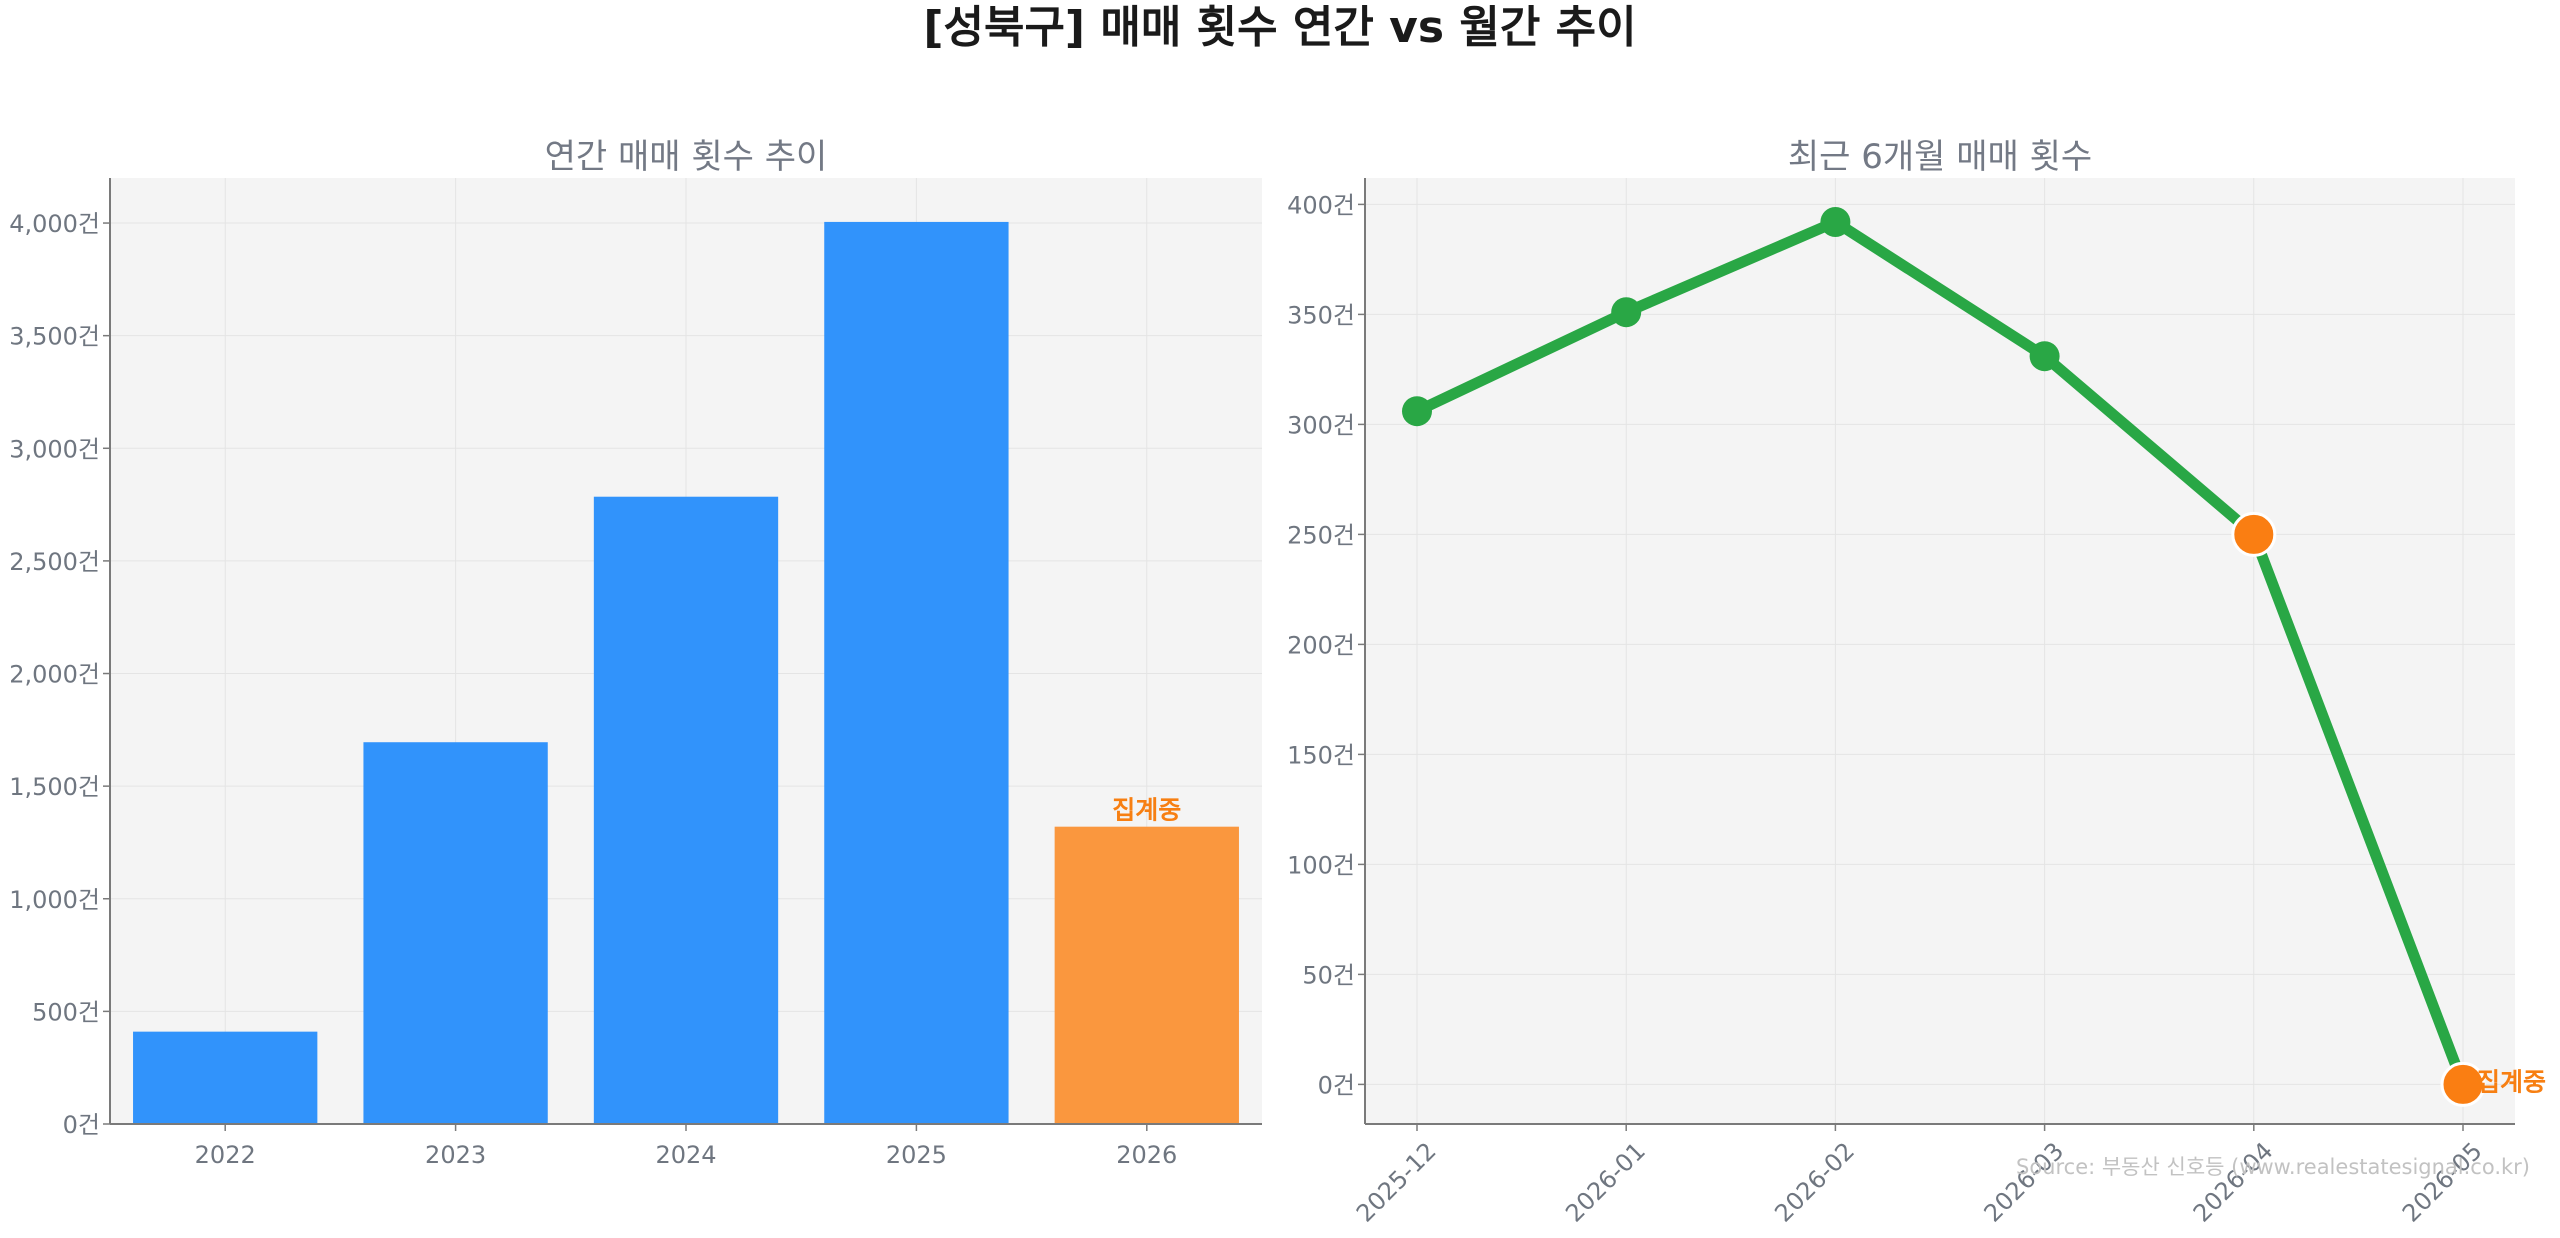 This screenshot has width=2560, height=1238. I want to click on annual-y-tick-label: 0건, so click(81, 1125).